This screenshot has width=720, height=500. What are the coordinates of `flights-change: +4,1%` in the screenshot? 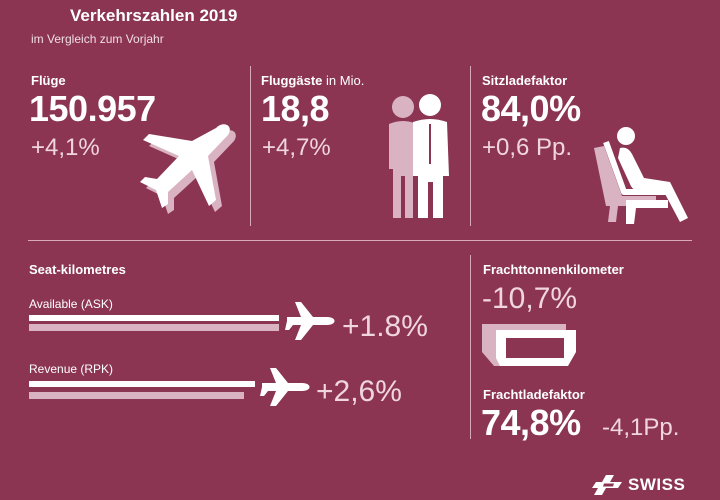 It's located at (65, 147).